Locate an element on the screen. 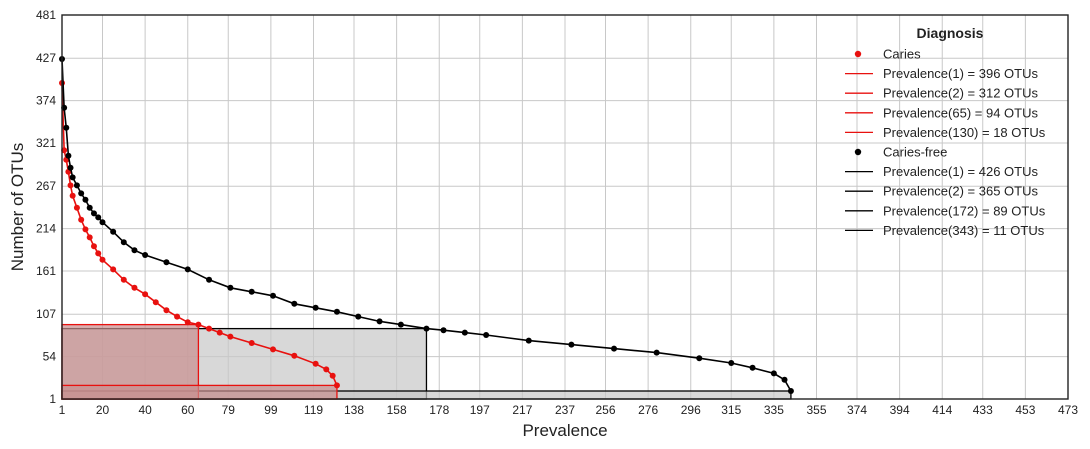 This screenshot has width=1090, height=449. x-tick-label: 99 is located at coordinates (271, 410).